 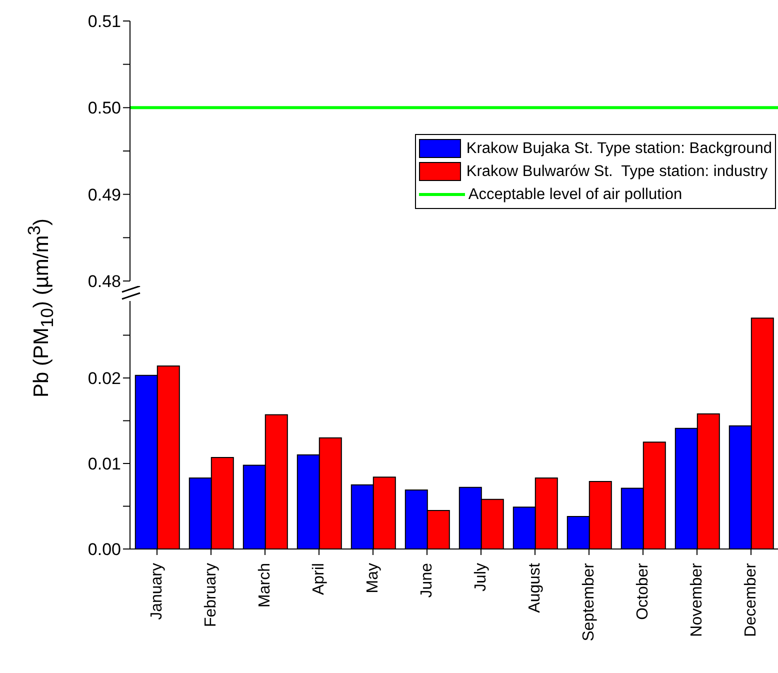 What do you see at coordinates (104, 550) in the screenshot?
I see `y-tick-label: 0.00` at bounding box center [104, 550].